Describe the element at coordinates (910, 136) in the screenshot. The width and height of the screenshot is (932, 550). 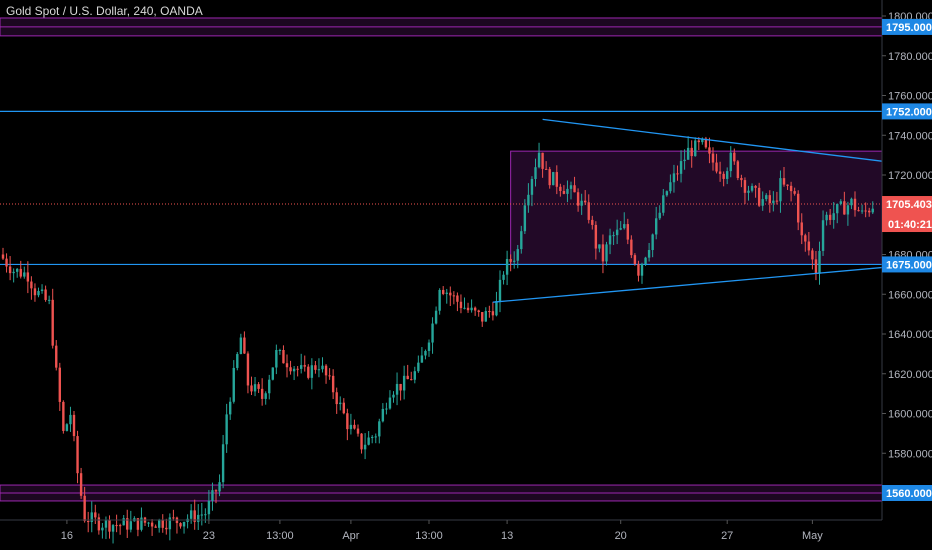
I see `y-tick-label: 1740.000` at that location.